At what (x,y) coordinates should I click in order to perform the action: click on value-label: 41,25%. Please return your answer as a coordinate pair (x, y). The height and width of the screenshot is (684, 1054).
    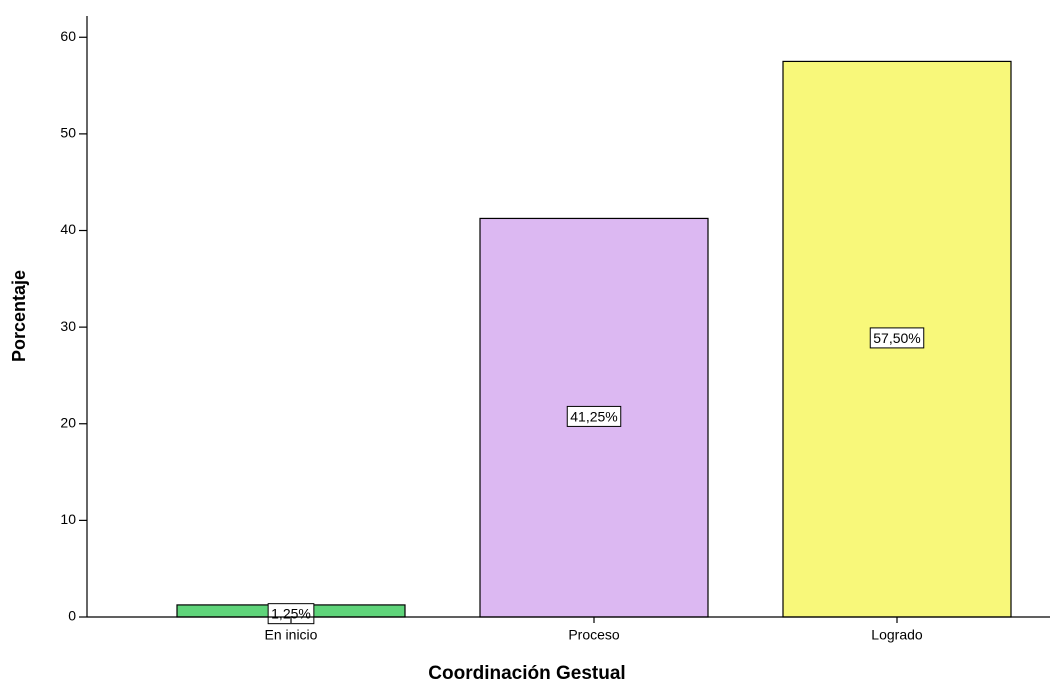
    Looking at the image, I should click on (593, 416).